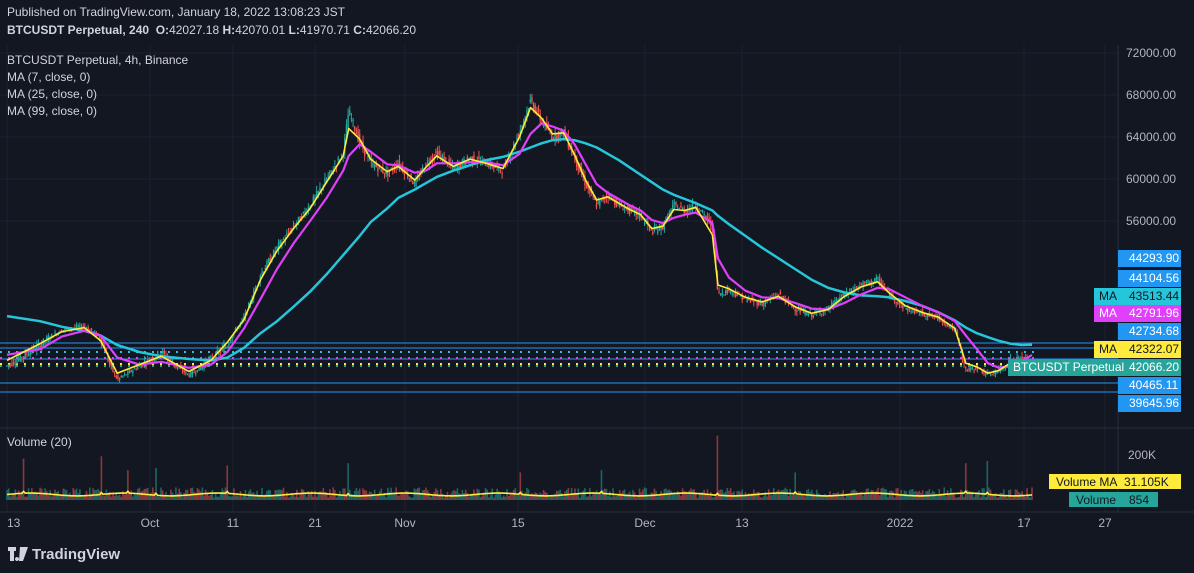 The height and width of the screenshot is (573, 1194). Describe the element at coordinates (1154, 278) in the screenshot. I see `price-badge-label: 44104.56` at that location.